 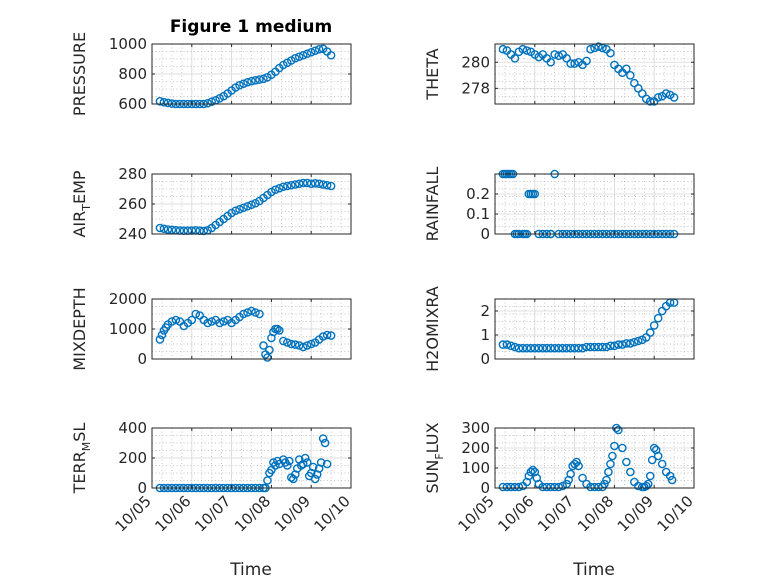 What do you see at coordinates (132, 458) in the screenshot?
I see `y-tick-label: 200` at bounding box center [132, 458].